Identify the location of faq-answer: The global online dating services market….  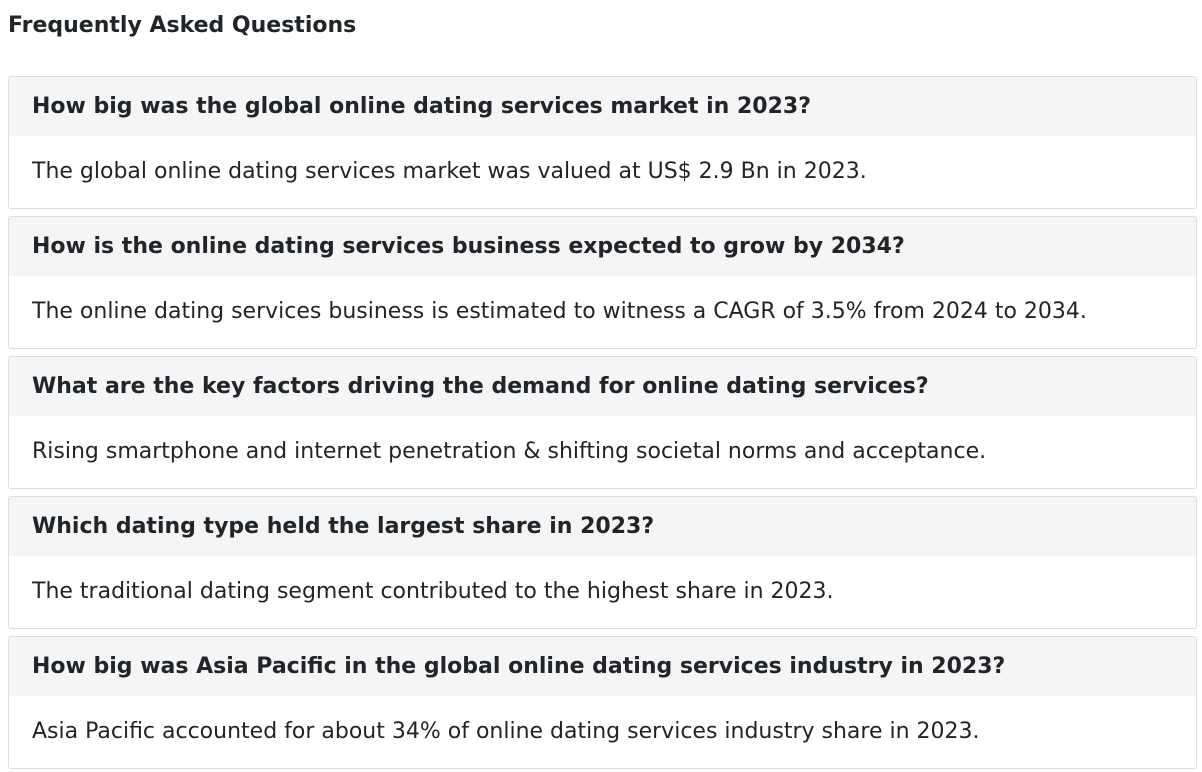
(449, 171).